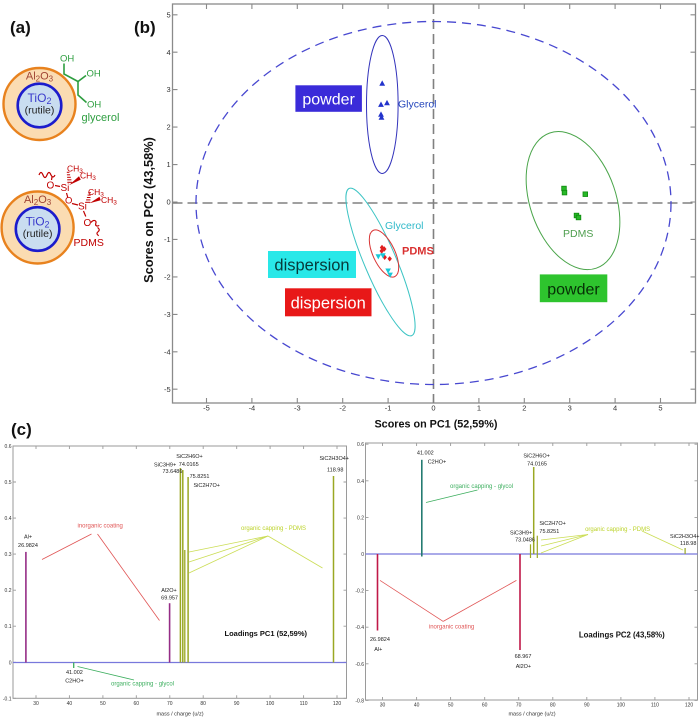 Image resolution: width=700 pixels, height=721 pixels. What do you see at coordinates (388, 408) in the screenshot?
I see `svg-text: -1` at bounding box center [388, 408].